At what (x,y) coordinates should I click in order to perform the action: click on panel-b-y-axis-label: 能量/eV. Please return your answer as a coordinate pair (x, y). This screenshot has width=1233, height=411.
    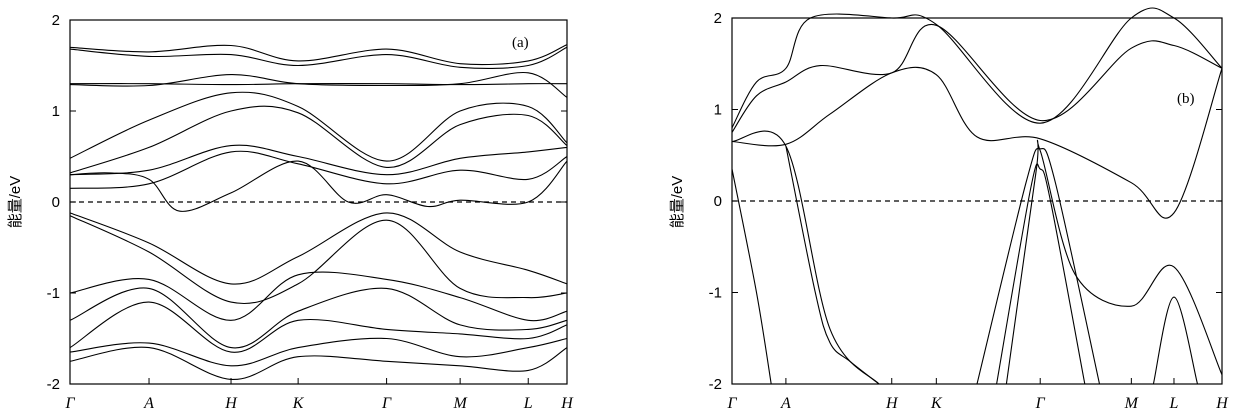
    Looking at the image, I should click on (677, 202).